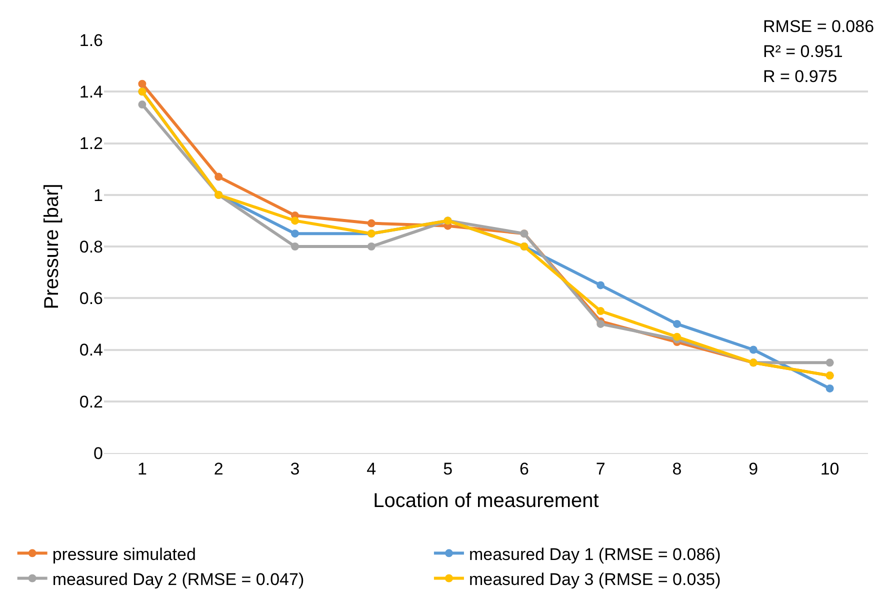 This screenshot has height=609, width=883. What do you see at coordinates (830, 468) in the screenshot?
I see `x-tick-label: 10` at bounding box center [830, 468].